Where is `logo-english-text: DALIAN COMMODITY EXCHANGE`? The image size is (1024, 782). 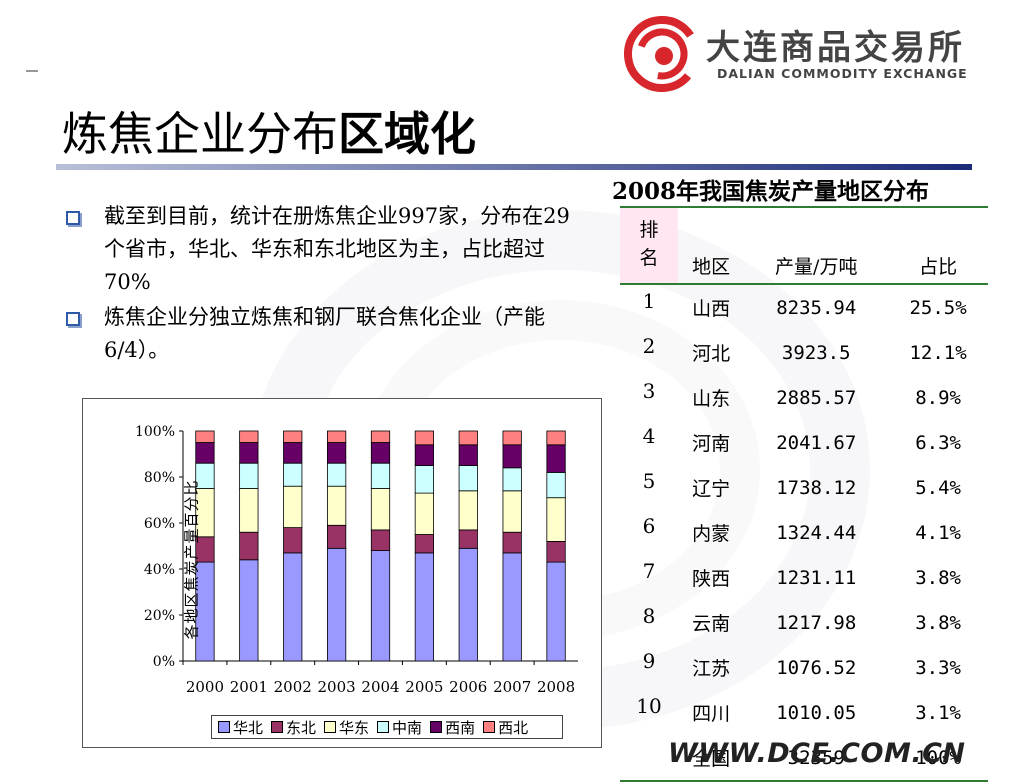
logo-english-text: DALIAN COMMODITY EXCHANGE is located at coordinates (842, 73).